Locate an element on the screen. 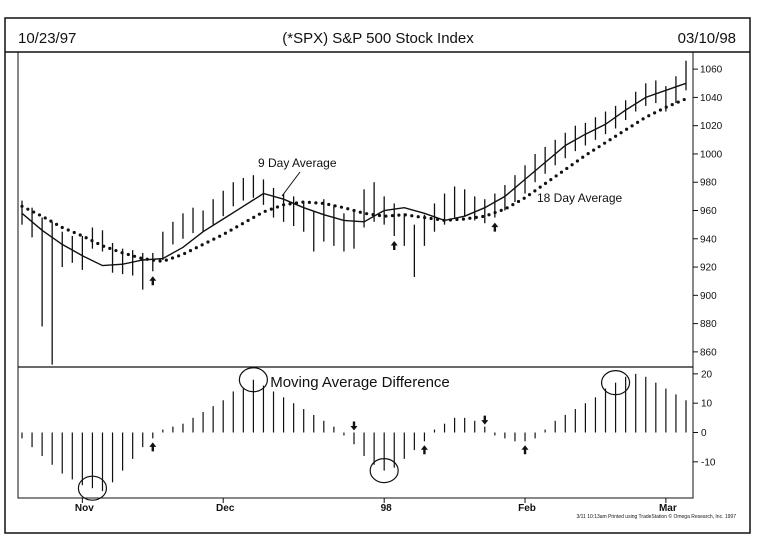 The height and width of the screenshot is (540, 757). price-tick-label: 940 is located at coordinates (708, 239).